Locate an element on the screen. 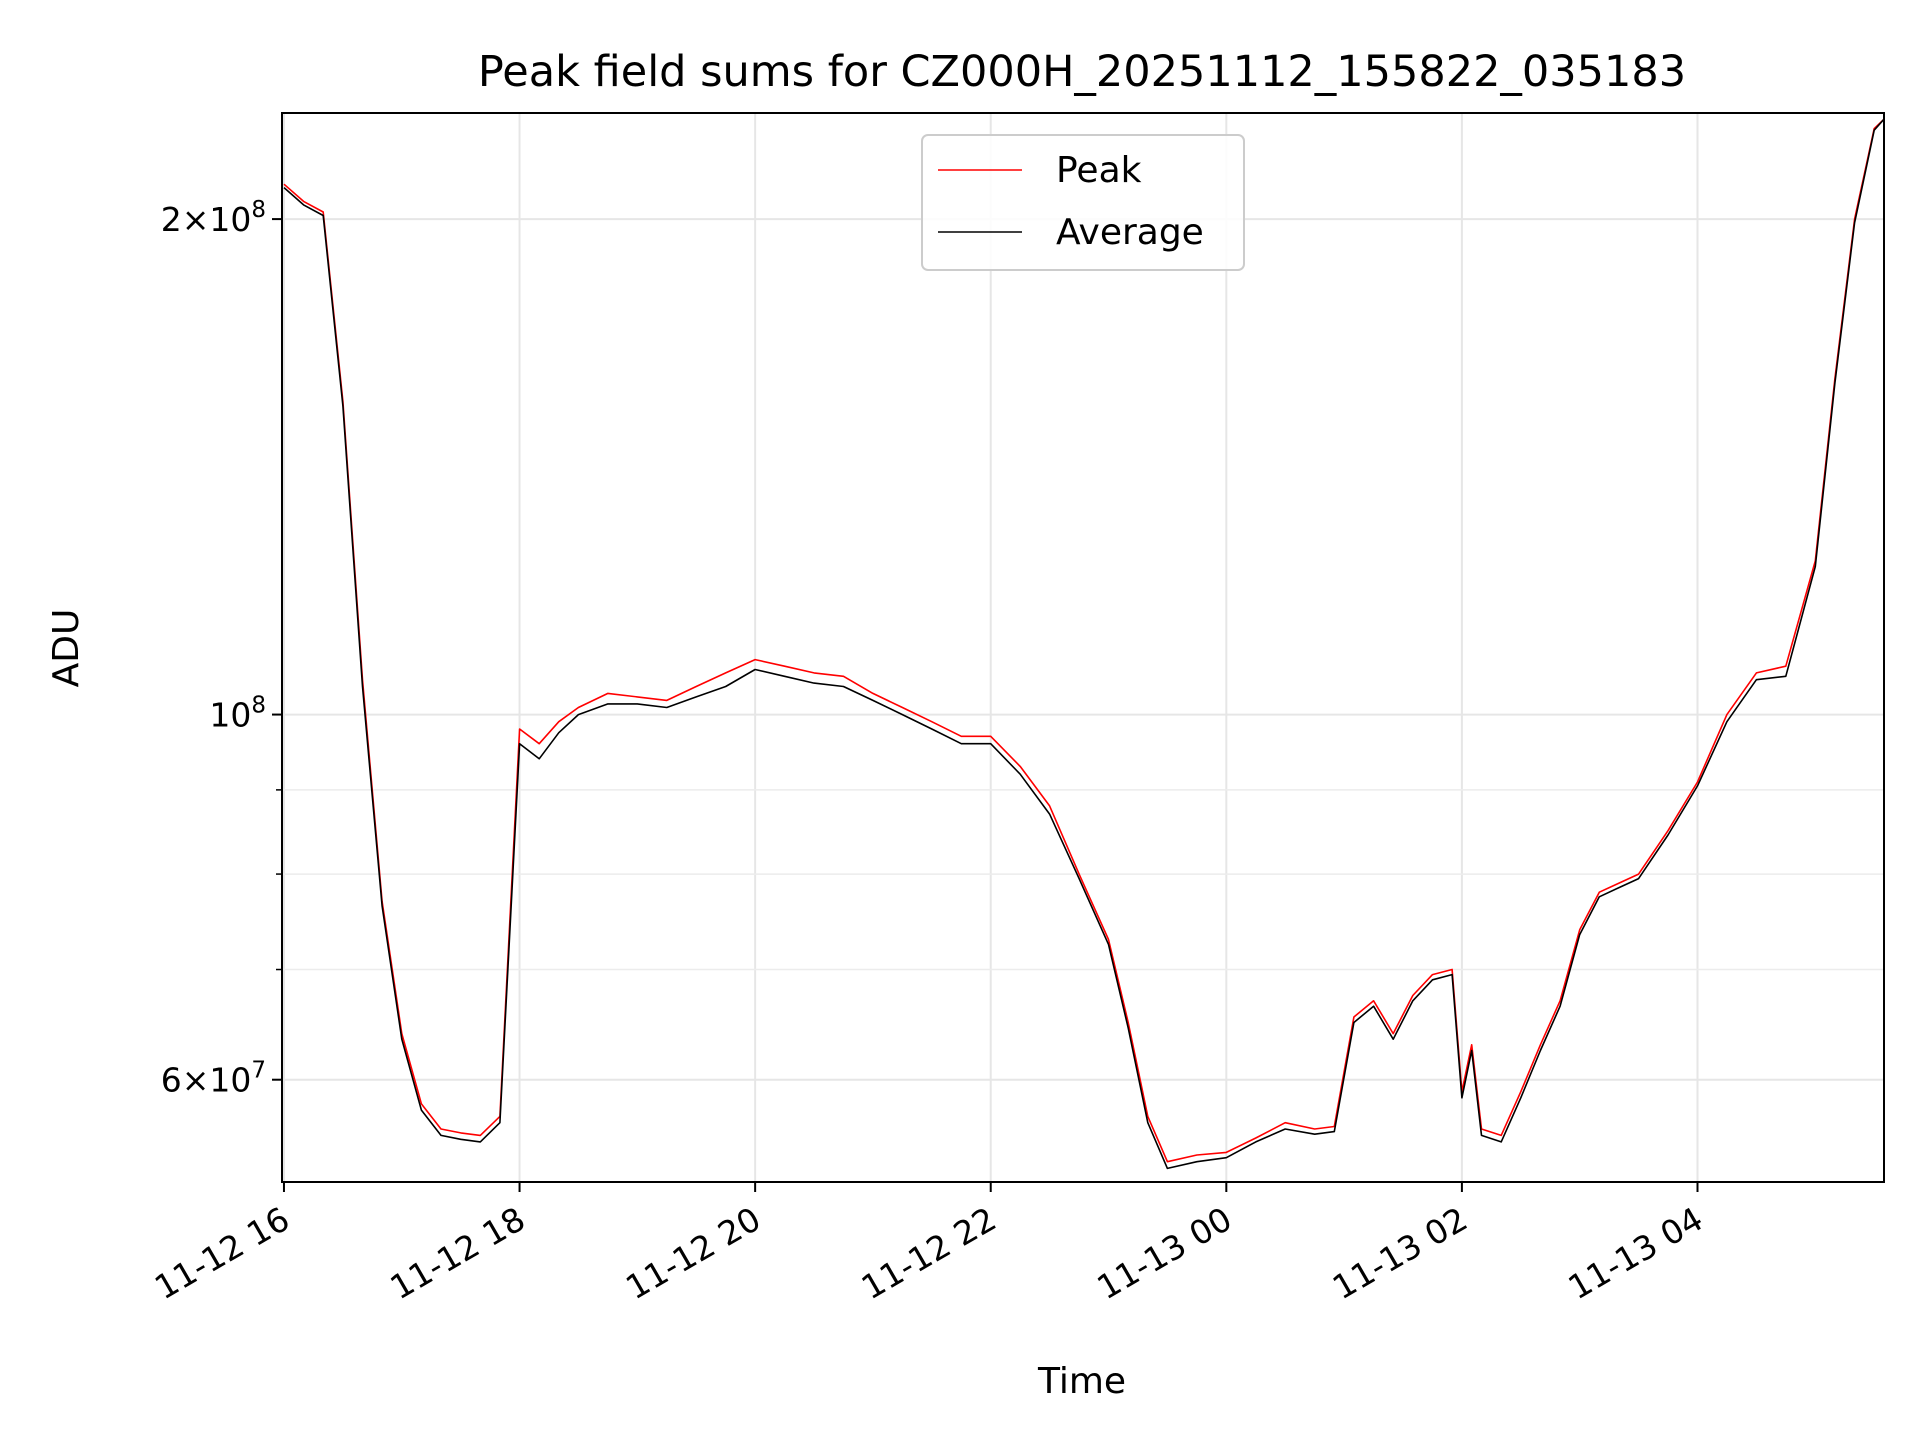 The height and width of the screenshot is (1440, 1920). y-axis-label: ADU is located at coordinates (66, 648).